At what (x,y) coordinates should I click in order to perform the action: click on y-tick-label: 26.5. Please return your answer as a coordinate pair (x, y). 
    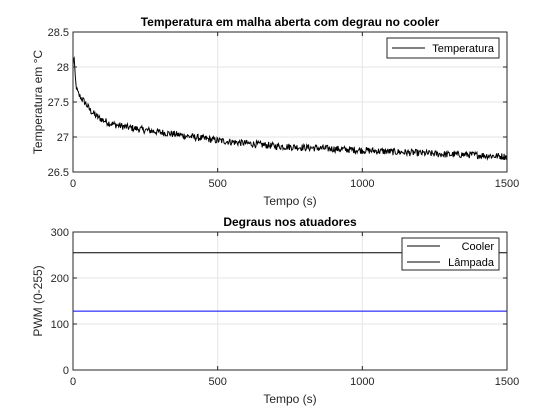
    Looking at the image, I should click on (58, 173).